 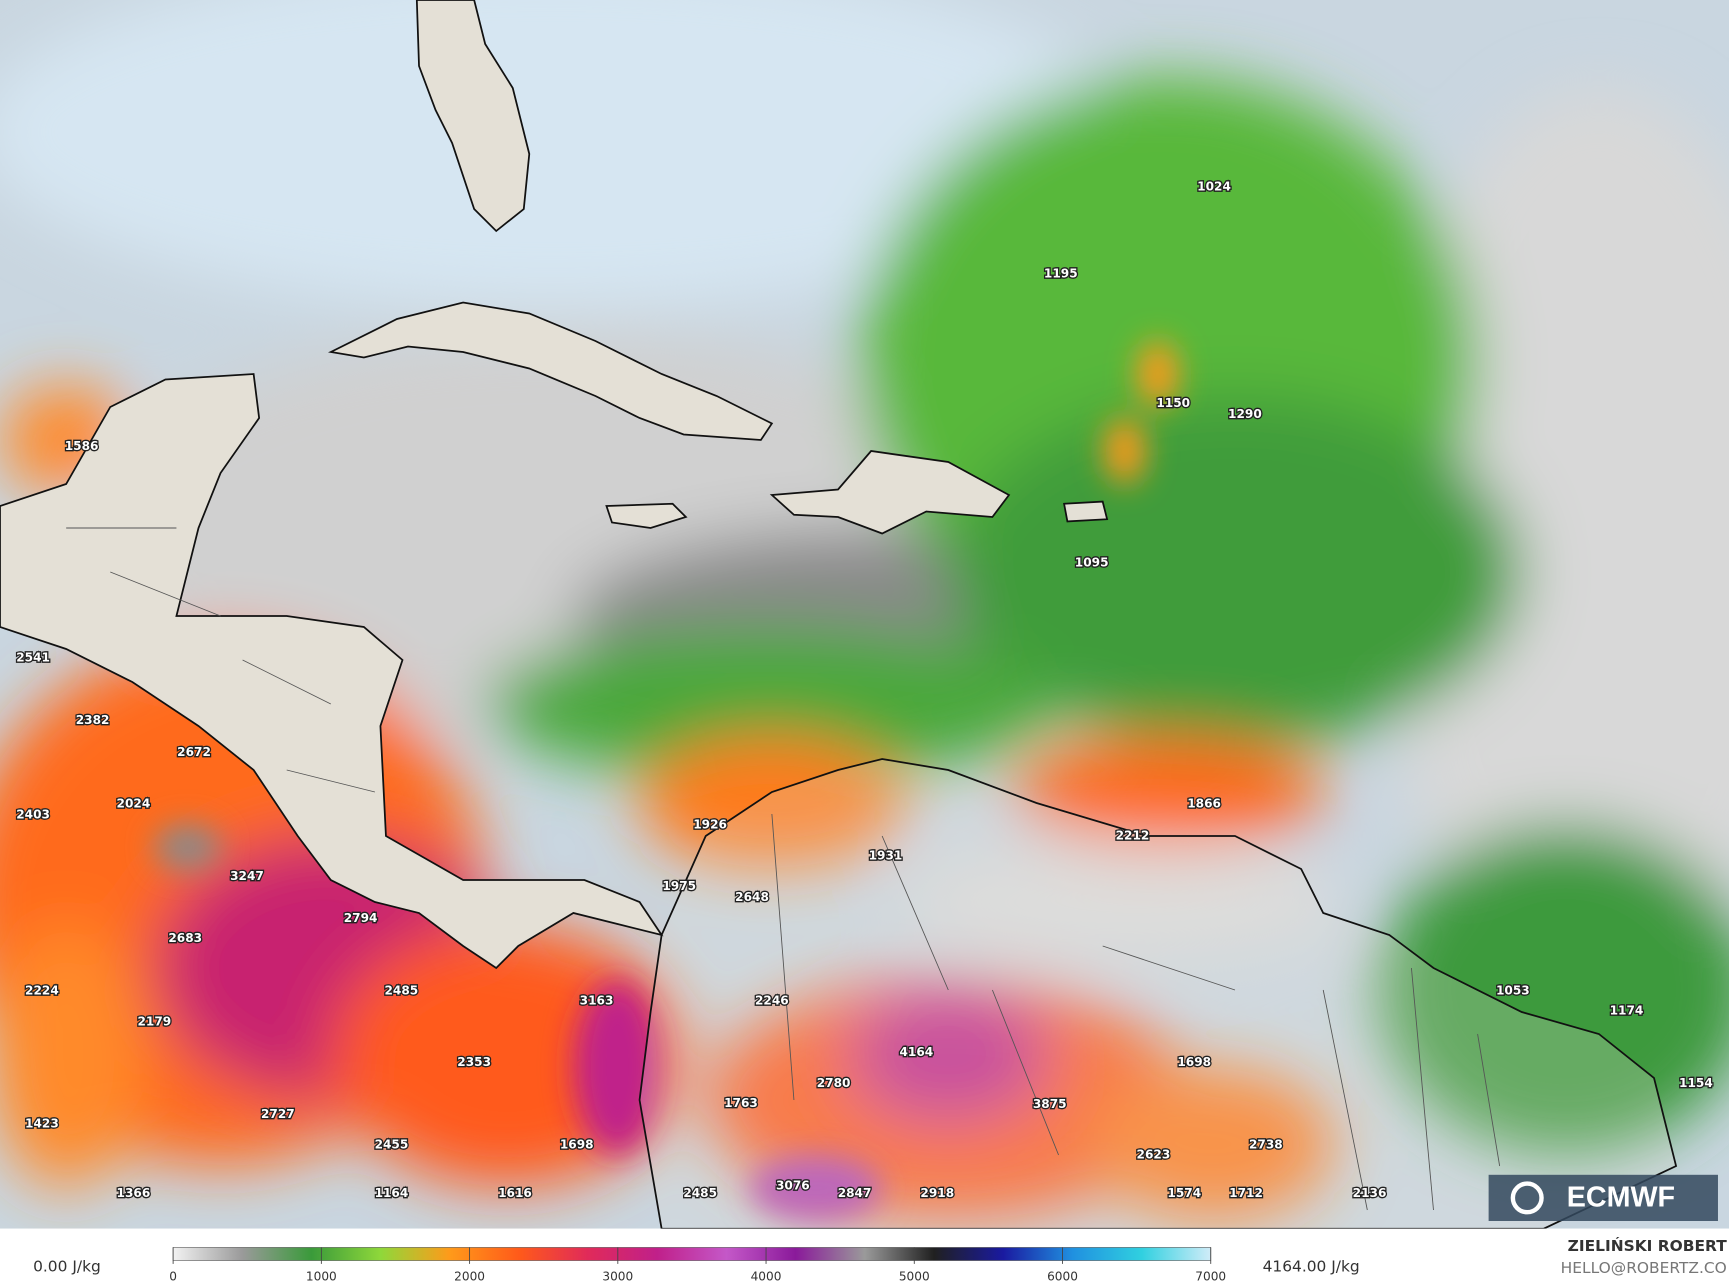 I want to click on value-label: 1195, so click(x=1061, y=273).